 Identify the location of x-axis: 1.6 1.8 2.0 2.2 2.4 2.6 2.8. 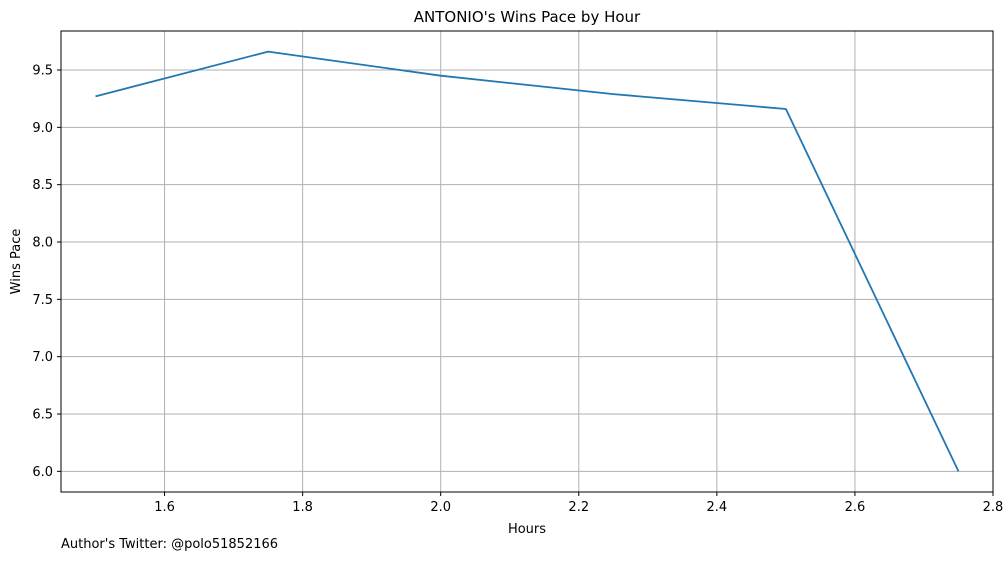
(578, 503).